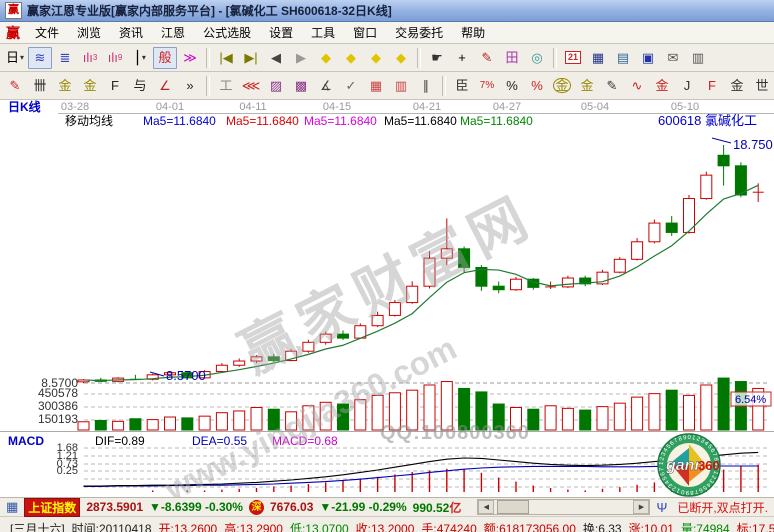 The width and height of the screenshot is (774, 532). Describe the element at coordinates (750, 400) in the screenshot. I see `volume-percent-label: 6.54%` at that location.